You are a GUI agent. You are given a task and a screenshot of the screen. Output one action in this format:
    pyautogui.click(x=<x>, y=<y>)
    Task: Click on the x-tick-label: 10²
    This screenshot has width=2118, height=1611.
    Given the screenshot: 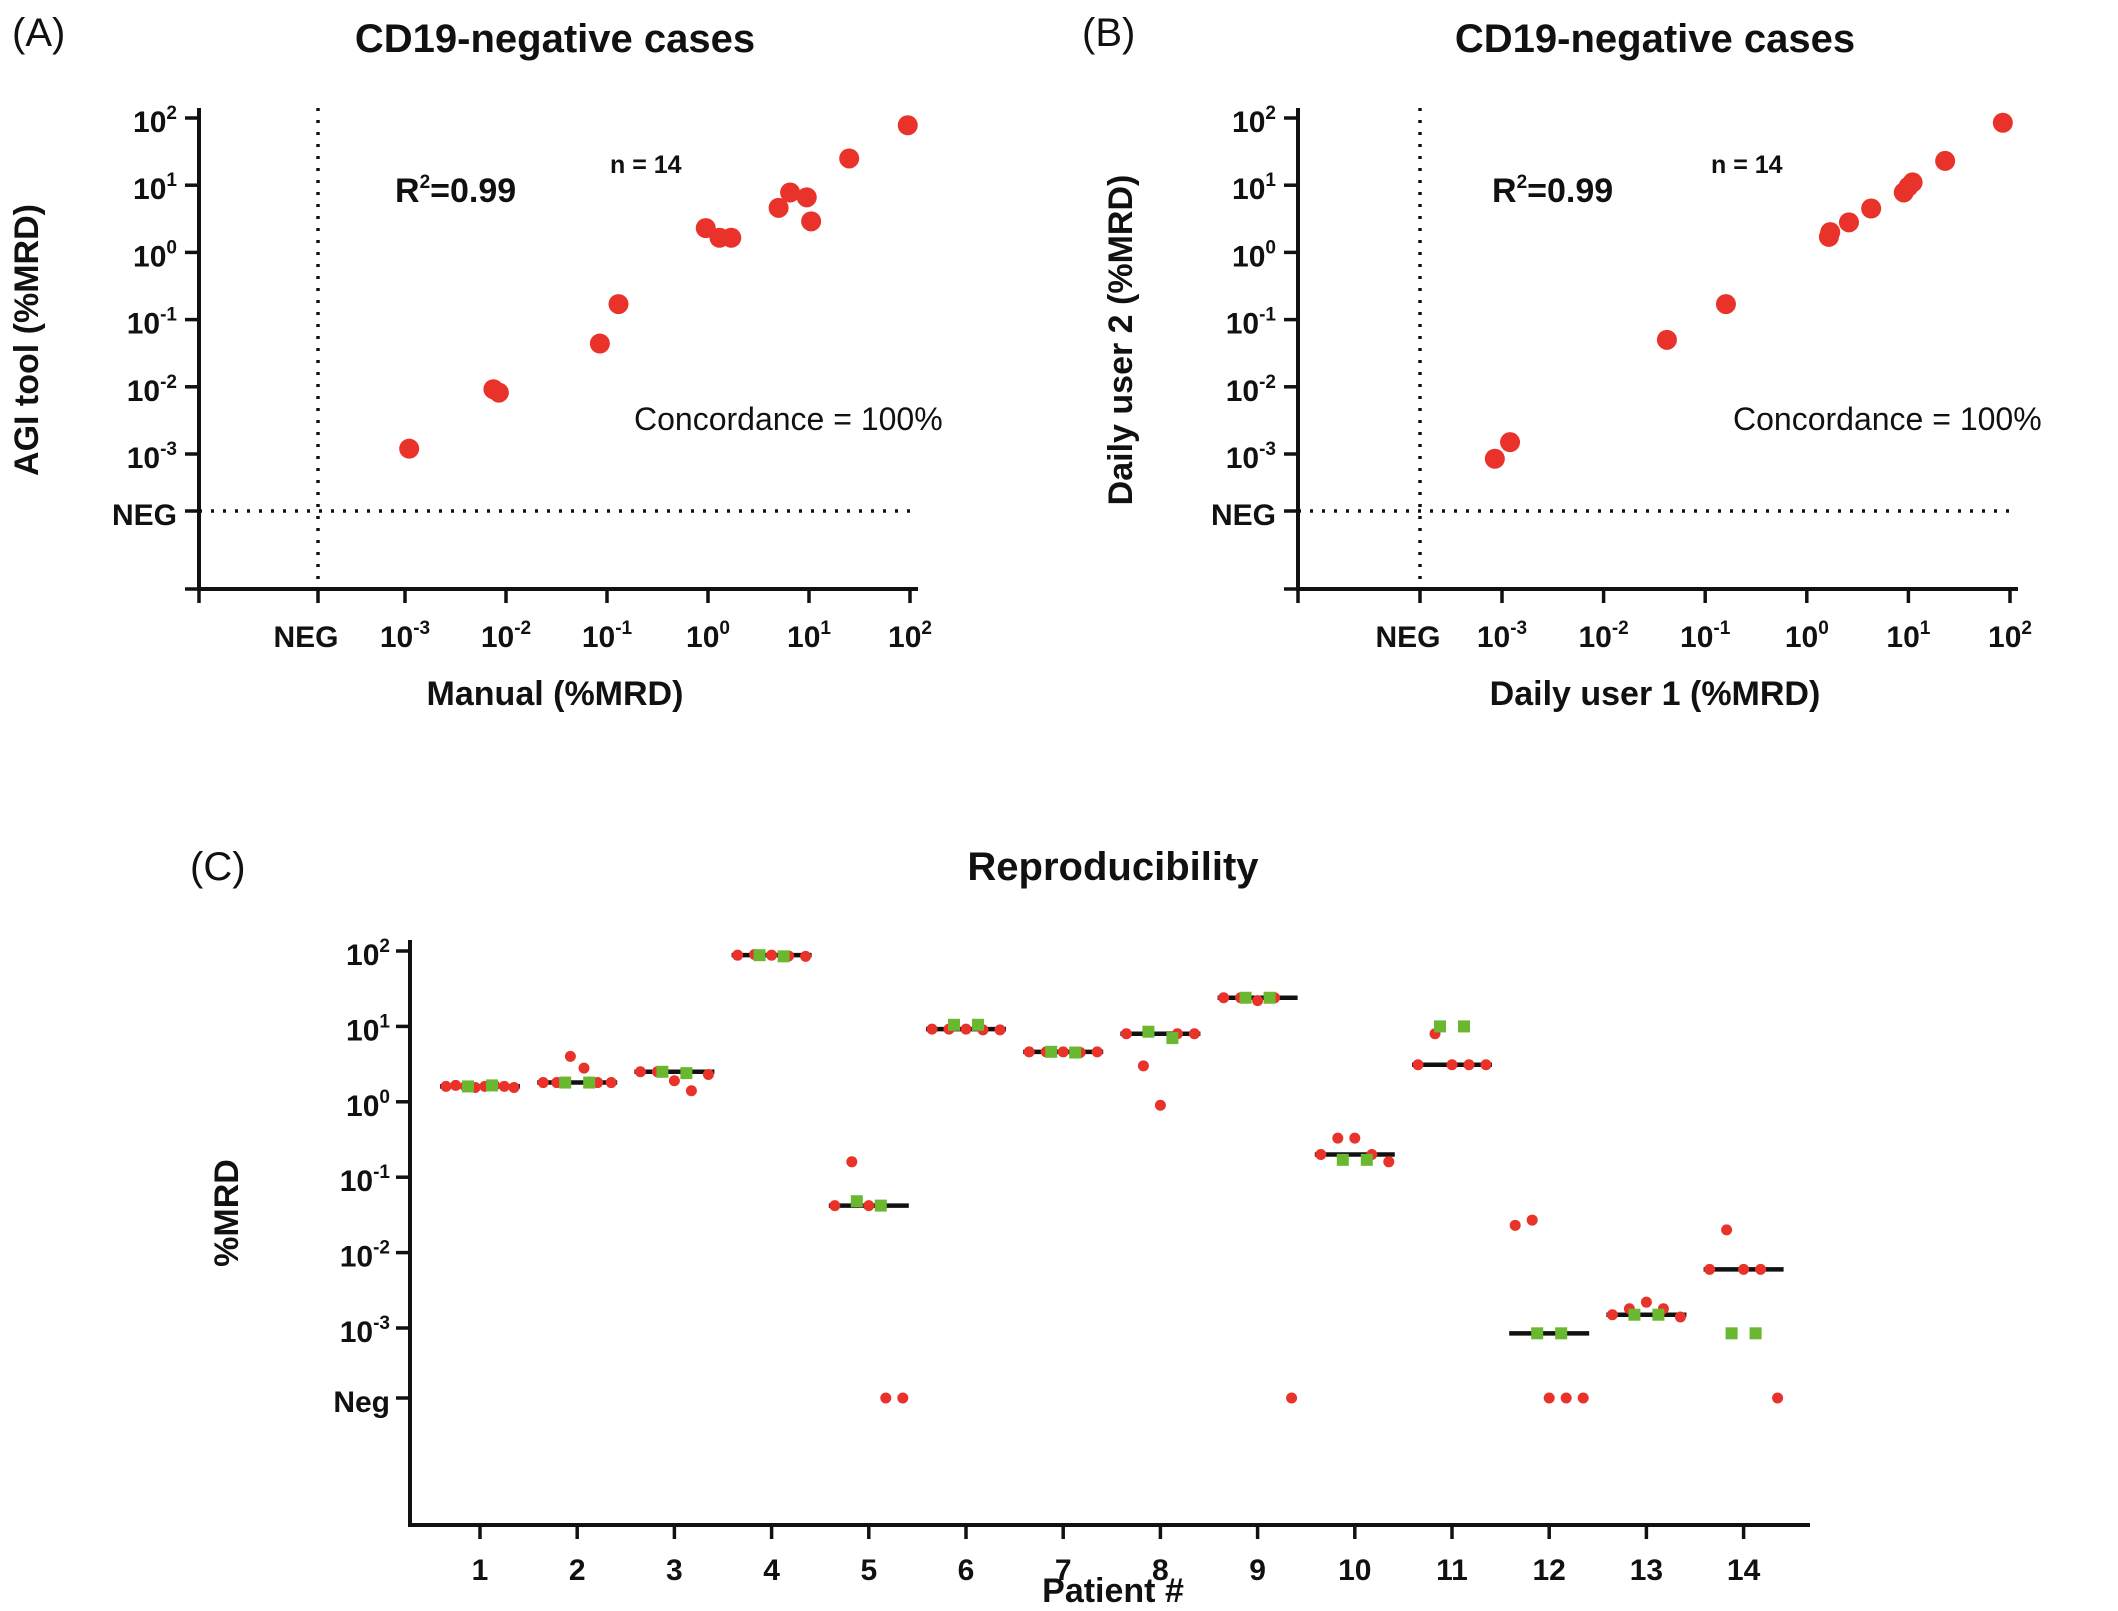 What is the action you would take?
    pyautogui.click(x=2010, y=636)
    